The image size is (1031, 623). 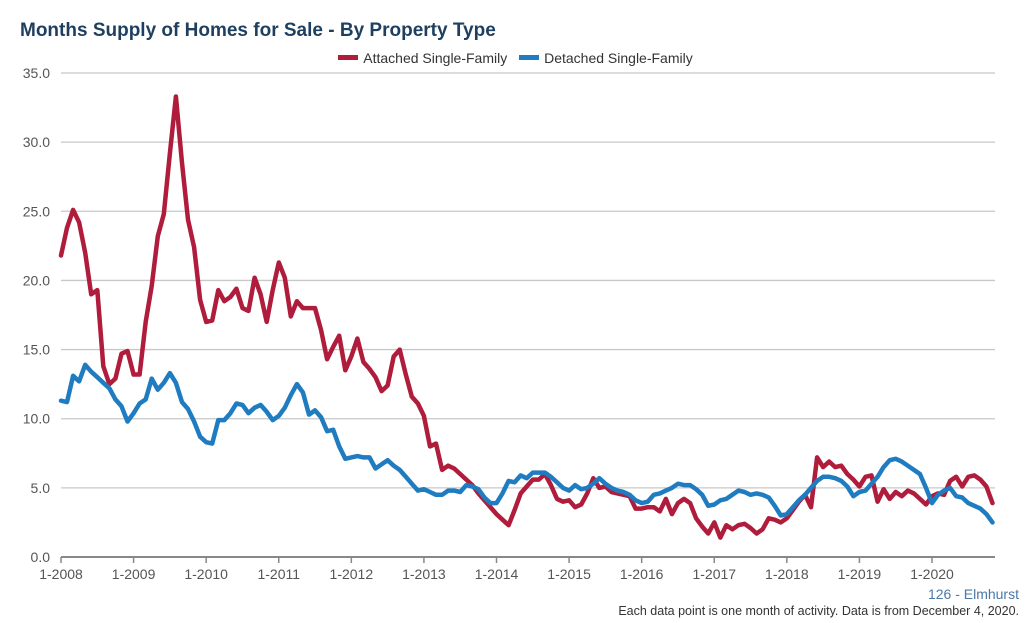 What do you see at coordinates (618, 57) in the screenshot?
I see `legend-label-detached: Detached Single-Family` at bounding box center [618, 57].